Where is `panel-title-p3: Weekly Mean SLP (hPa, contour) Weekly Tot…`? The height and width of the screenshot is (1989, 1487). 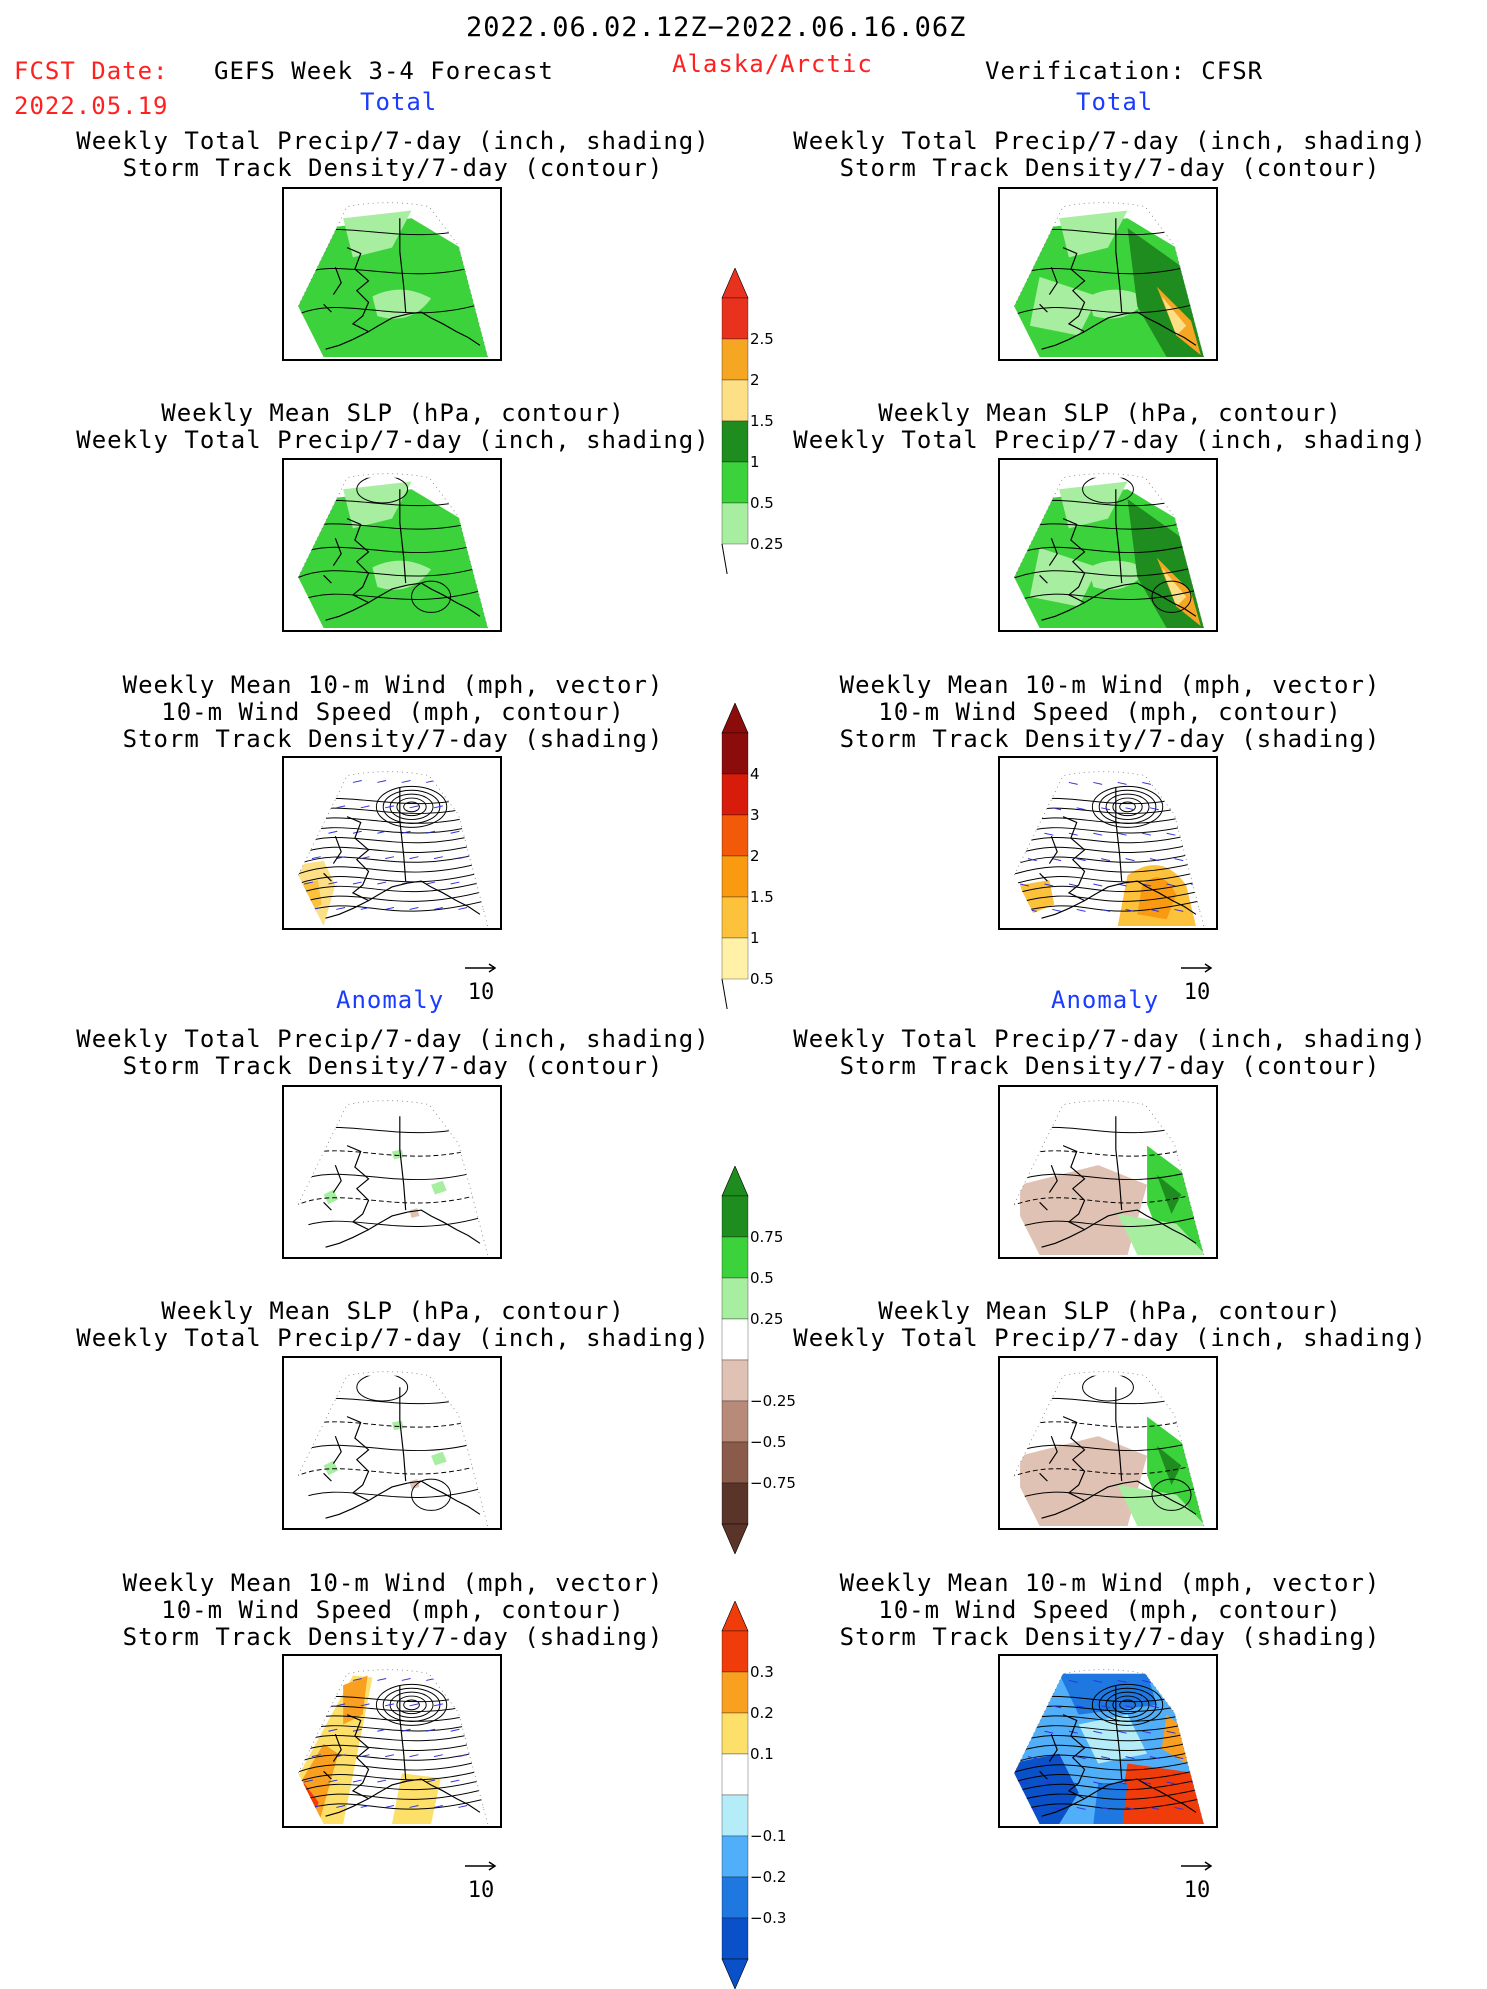 panel-title-p3: Weekly Mean SLP (hPa, contour) Weekly Tot… is located at coordinates (393, 427).